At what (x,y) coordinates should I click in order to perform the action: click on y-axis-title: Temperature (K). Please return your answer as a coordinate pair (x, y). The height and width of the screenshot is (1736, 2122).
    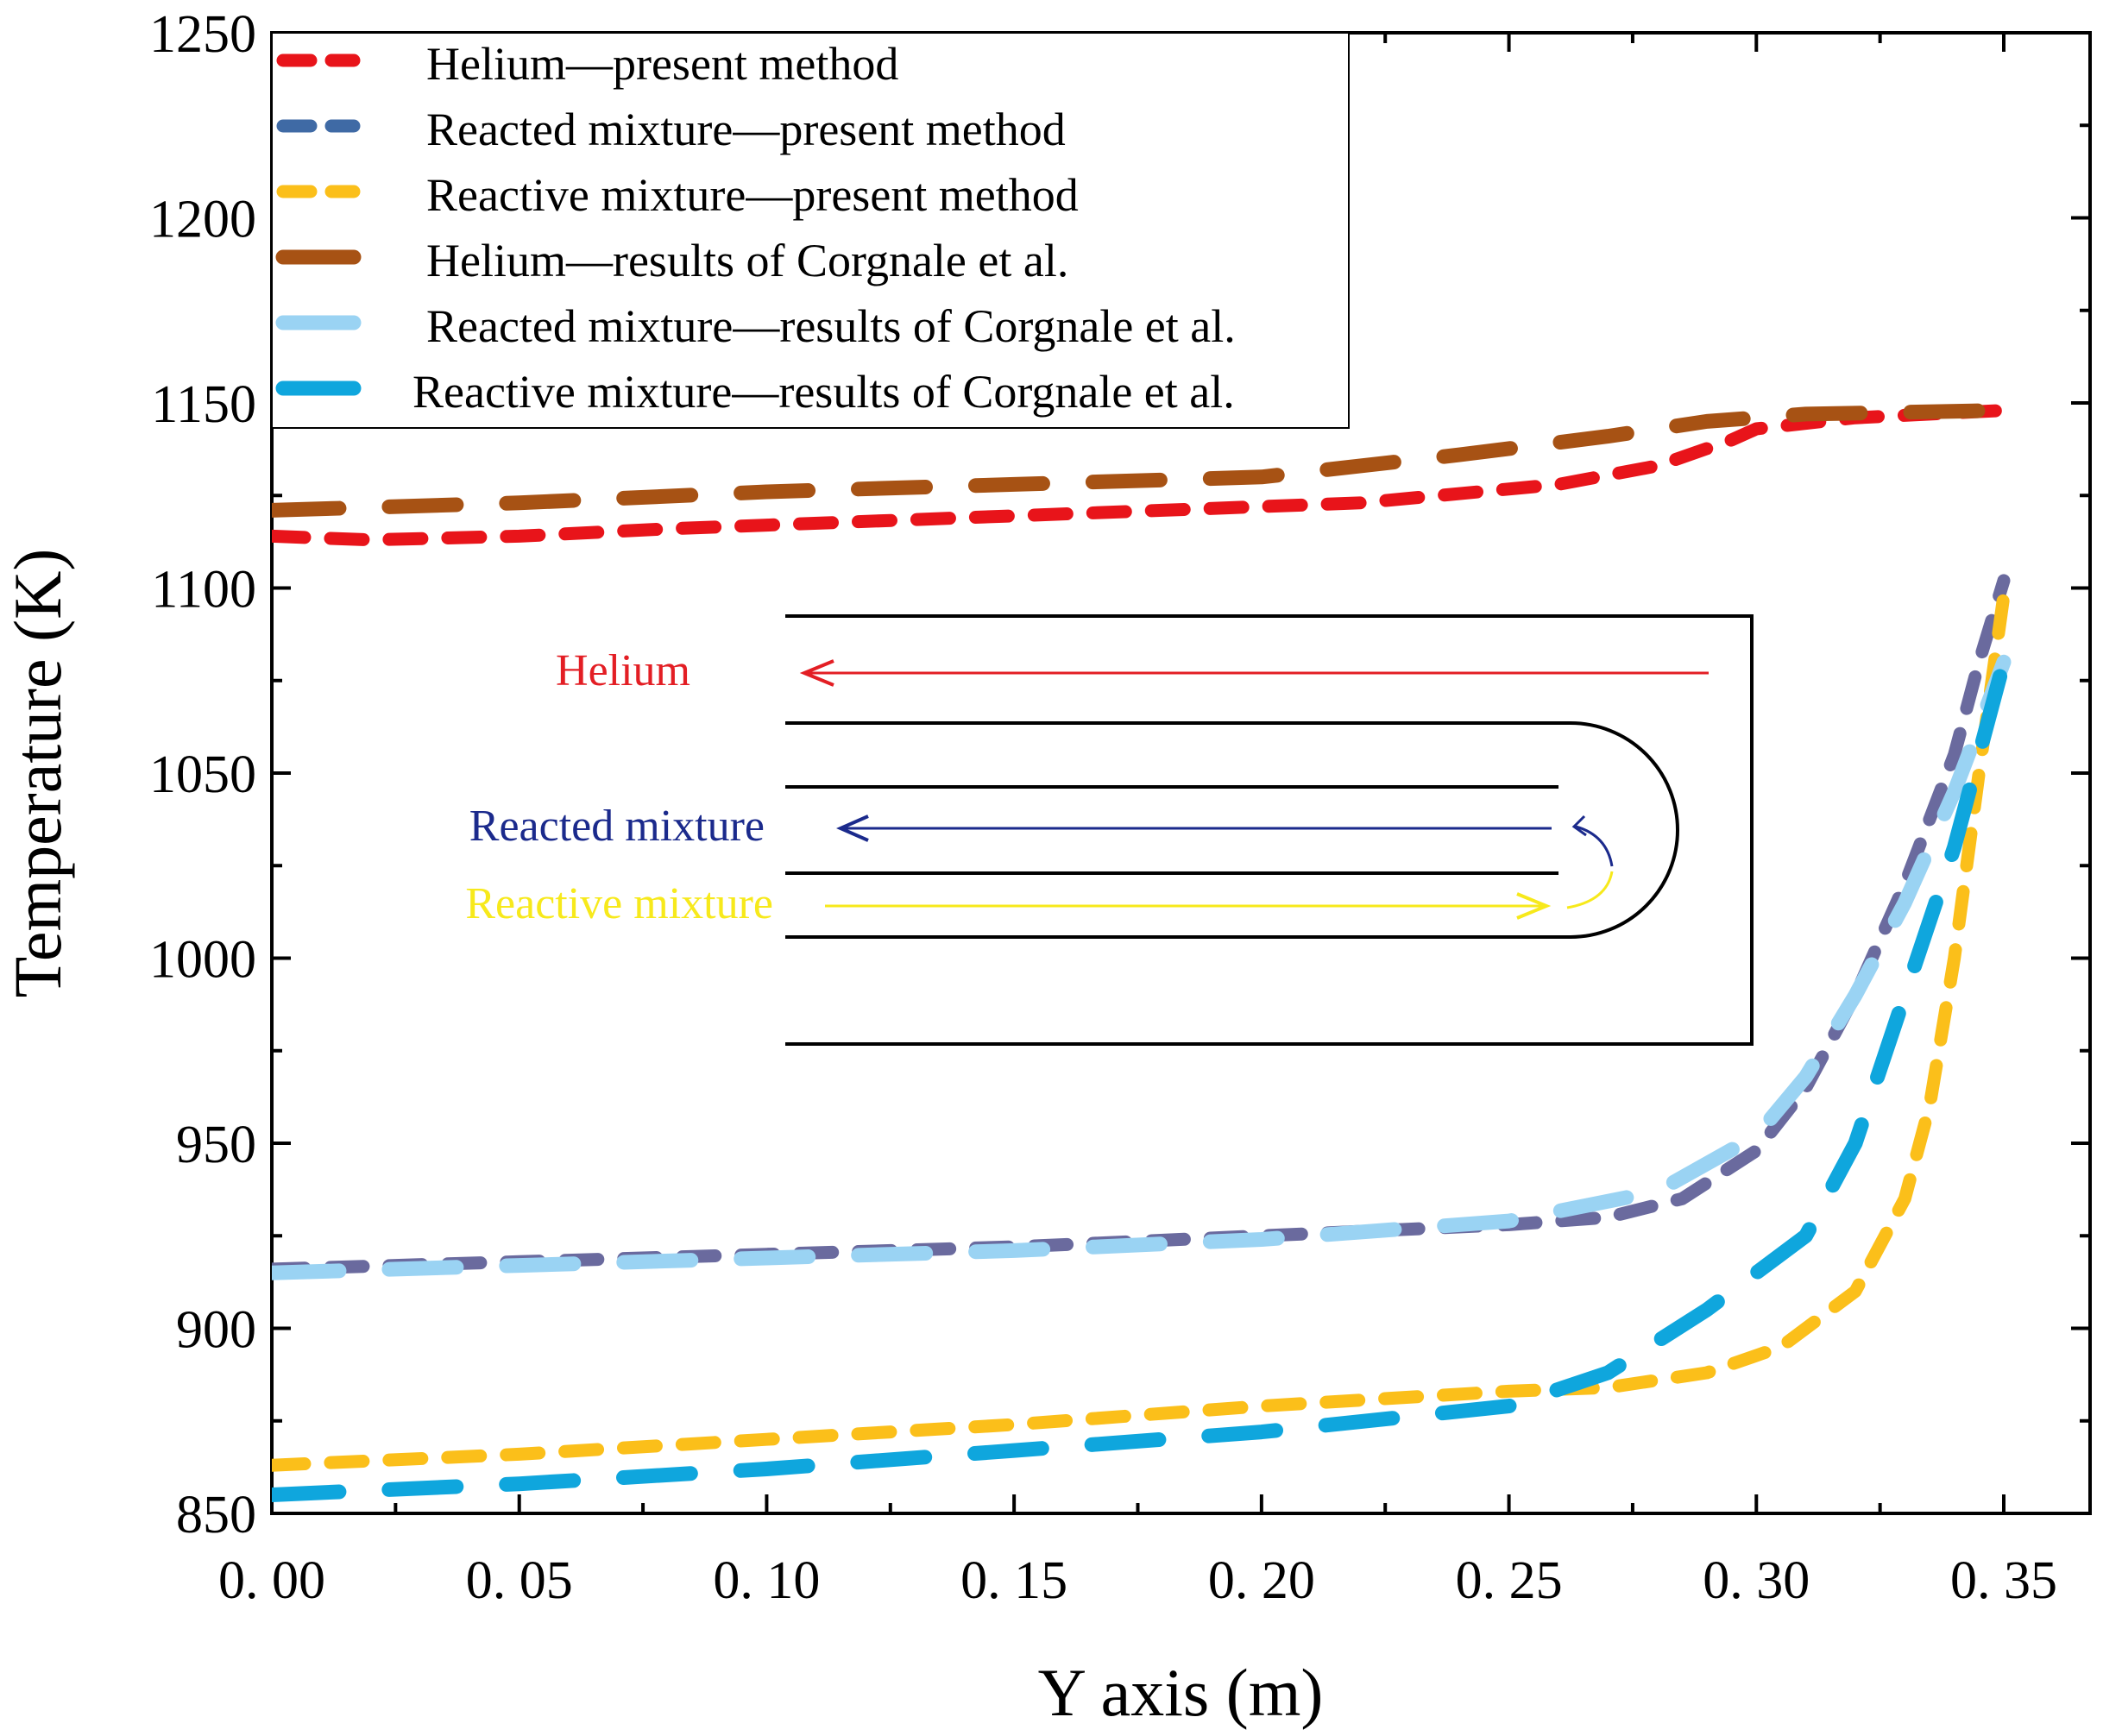
    Looking at the image, I should click on (38, 773).